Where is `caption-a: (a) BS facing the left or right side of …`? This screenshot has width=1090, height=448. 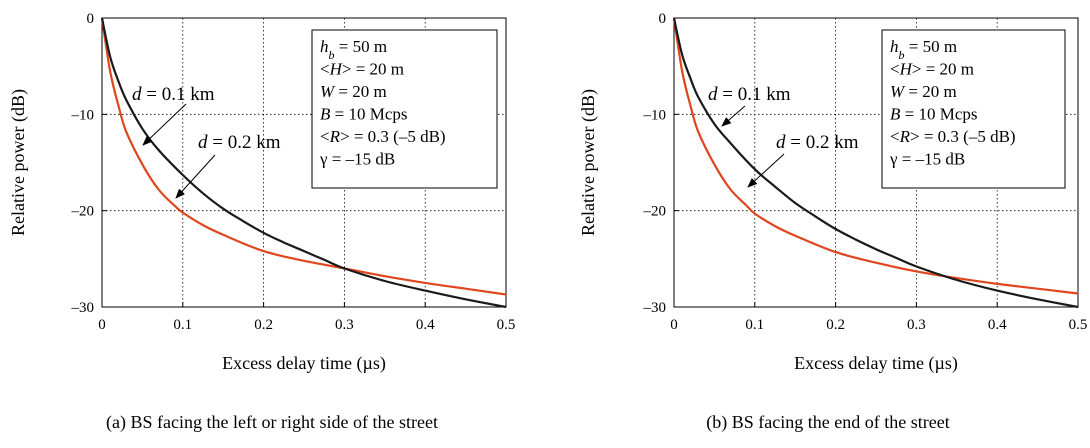 caption-a: (a) BS facing the left or right side of … is located at coordinates (272, 422).